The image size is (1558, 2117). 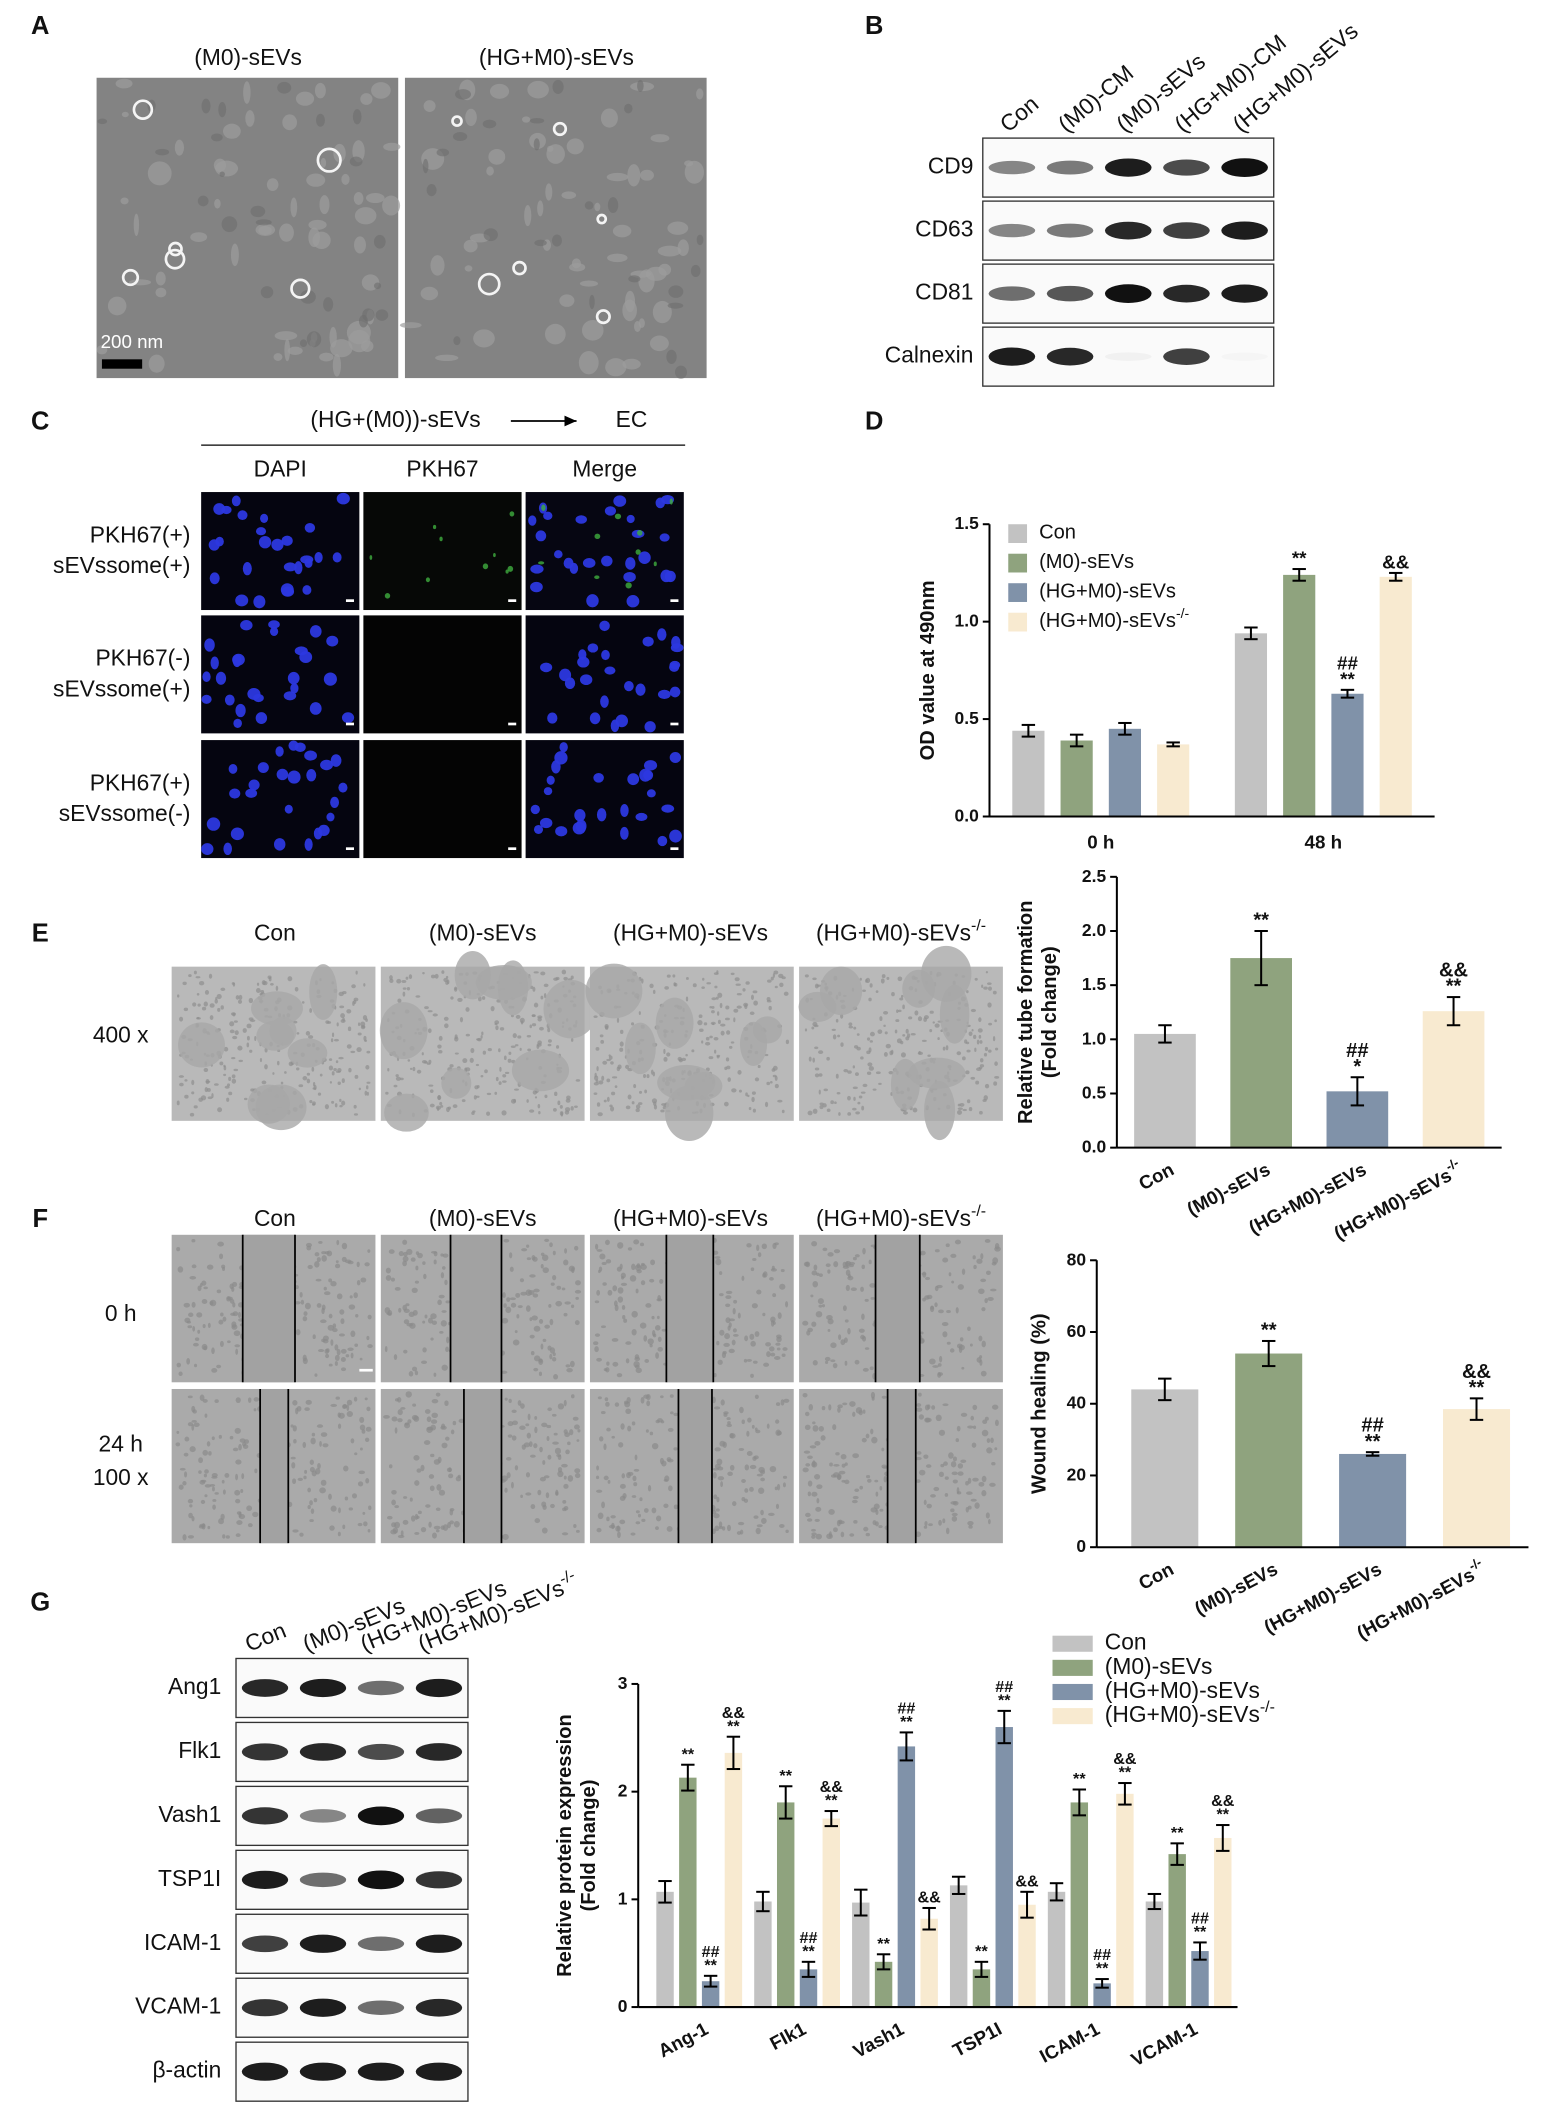 I want to click on protein-label: ICAM-1, so click(x=182, y=1942).